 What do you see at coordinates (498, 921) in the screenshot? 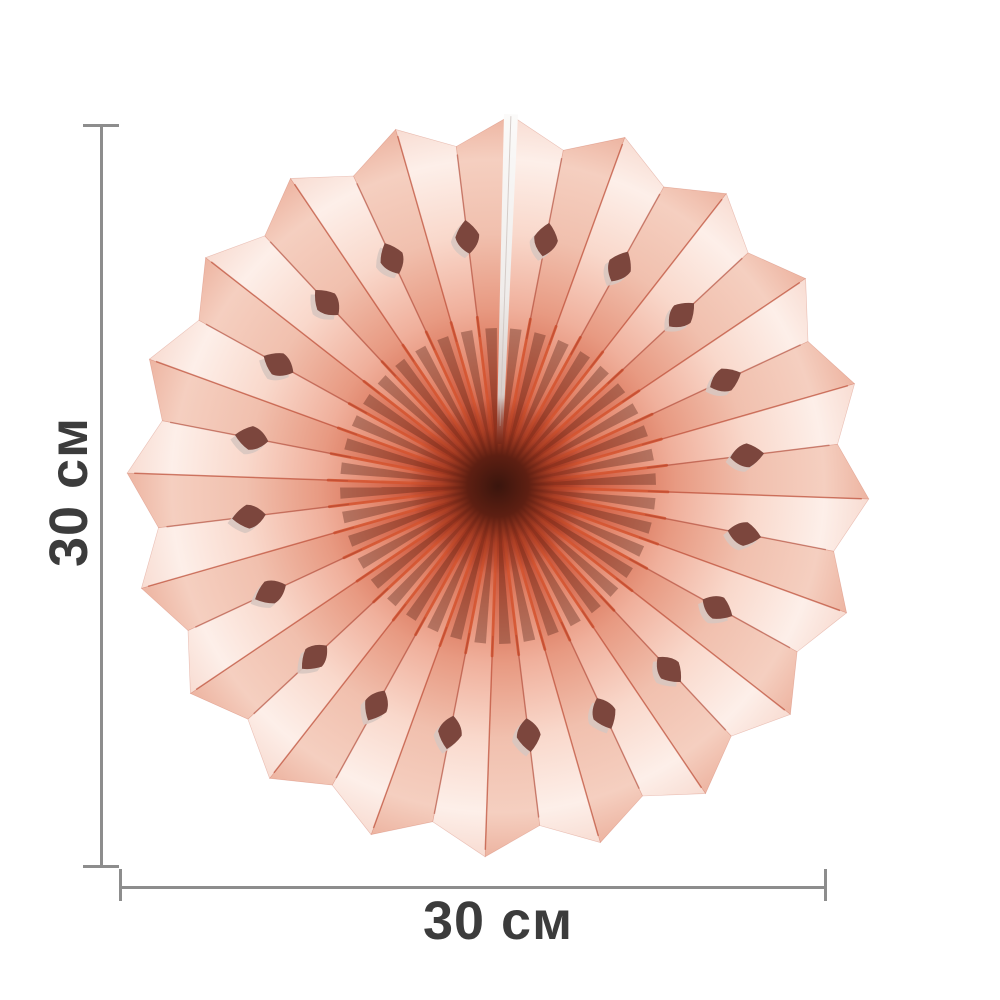
I see `width-dimension-label: 30 см` at bounding box center [498, 921].